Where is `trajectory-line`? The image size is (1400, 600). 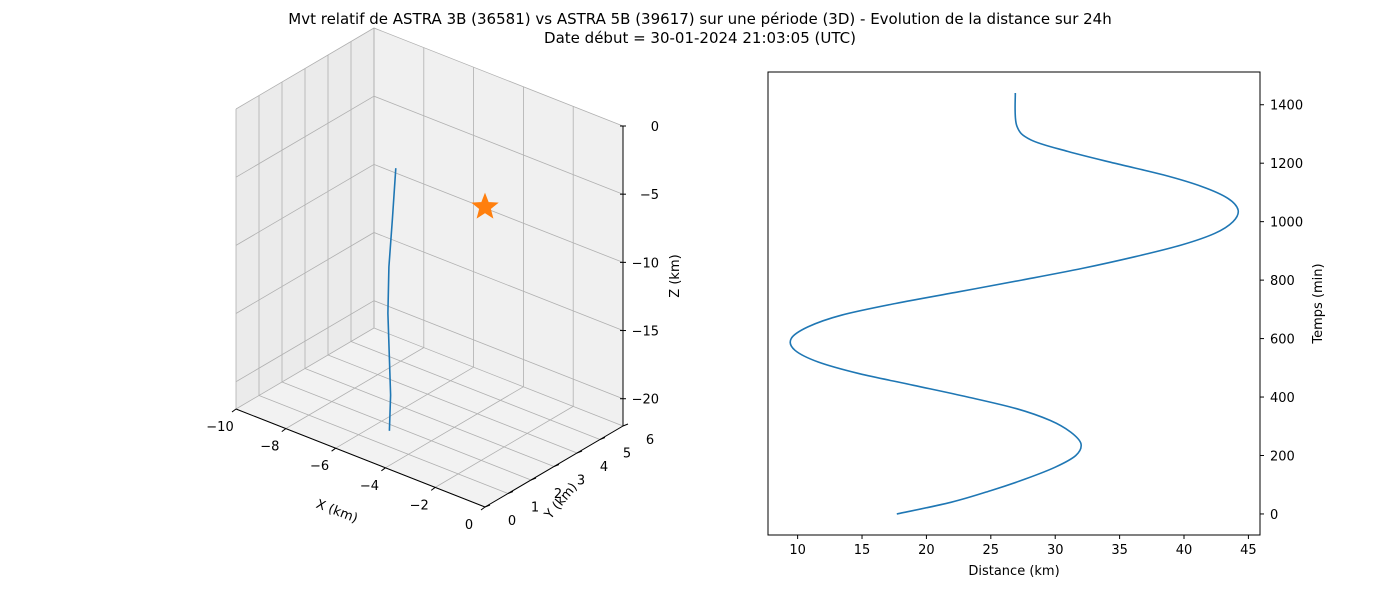 trajectory-line is located at coordinates (392, 299).